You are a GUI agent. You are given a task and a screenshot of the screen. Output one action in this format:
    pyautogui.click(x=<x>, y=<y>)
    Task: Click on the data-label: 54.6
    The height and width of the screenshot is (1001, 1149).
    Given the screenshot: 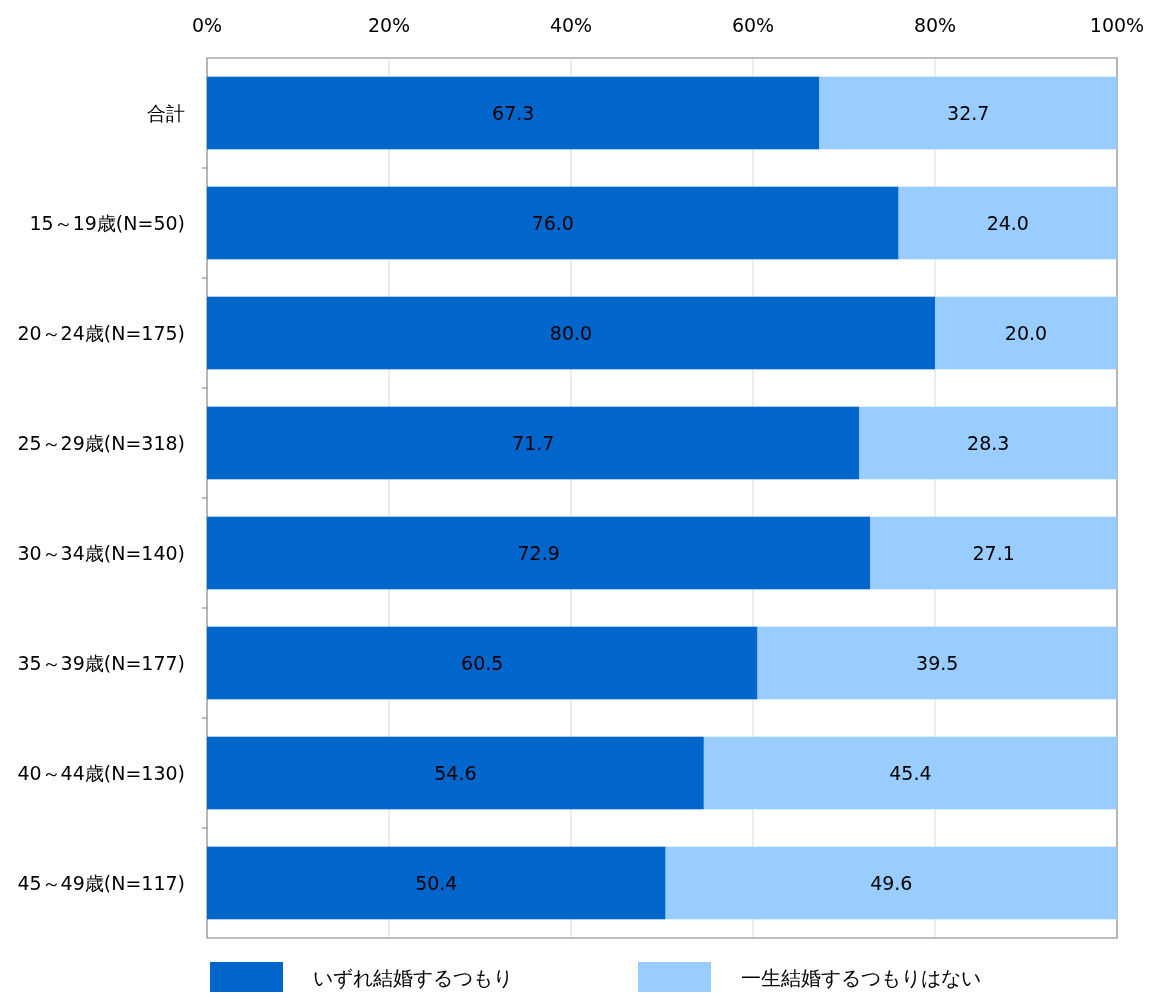 What is the action you would take?
    pyautogui.click(x=455, y=773)
    